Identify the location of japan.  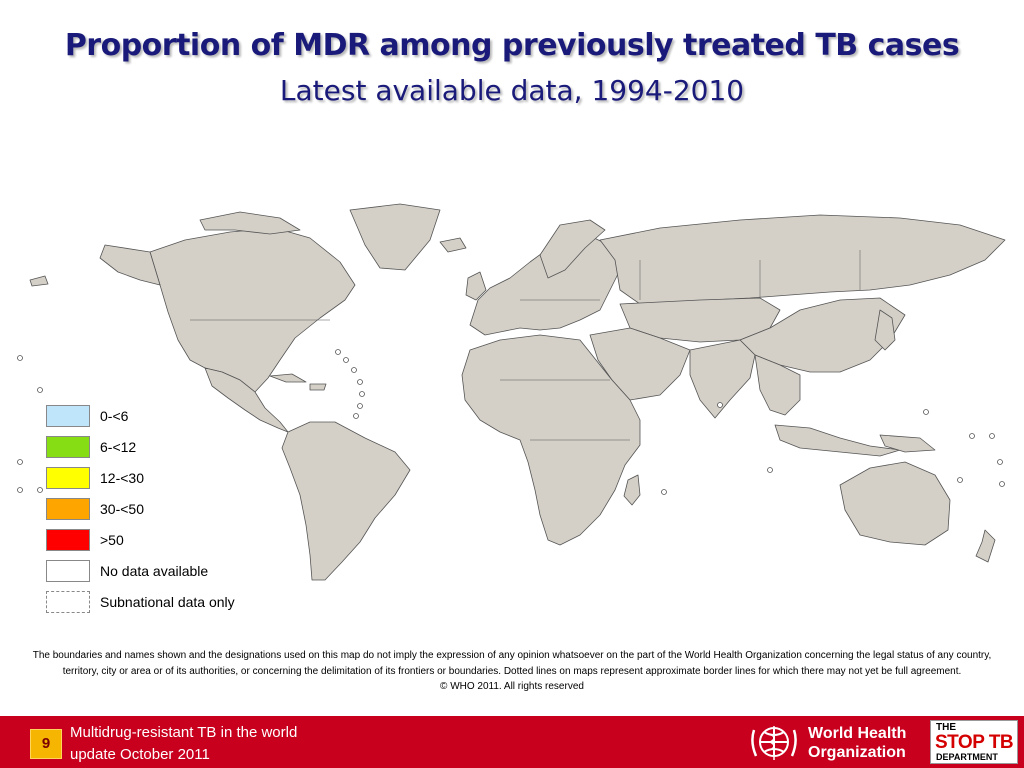
(885, 330).